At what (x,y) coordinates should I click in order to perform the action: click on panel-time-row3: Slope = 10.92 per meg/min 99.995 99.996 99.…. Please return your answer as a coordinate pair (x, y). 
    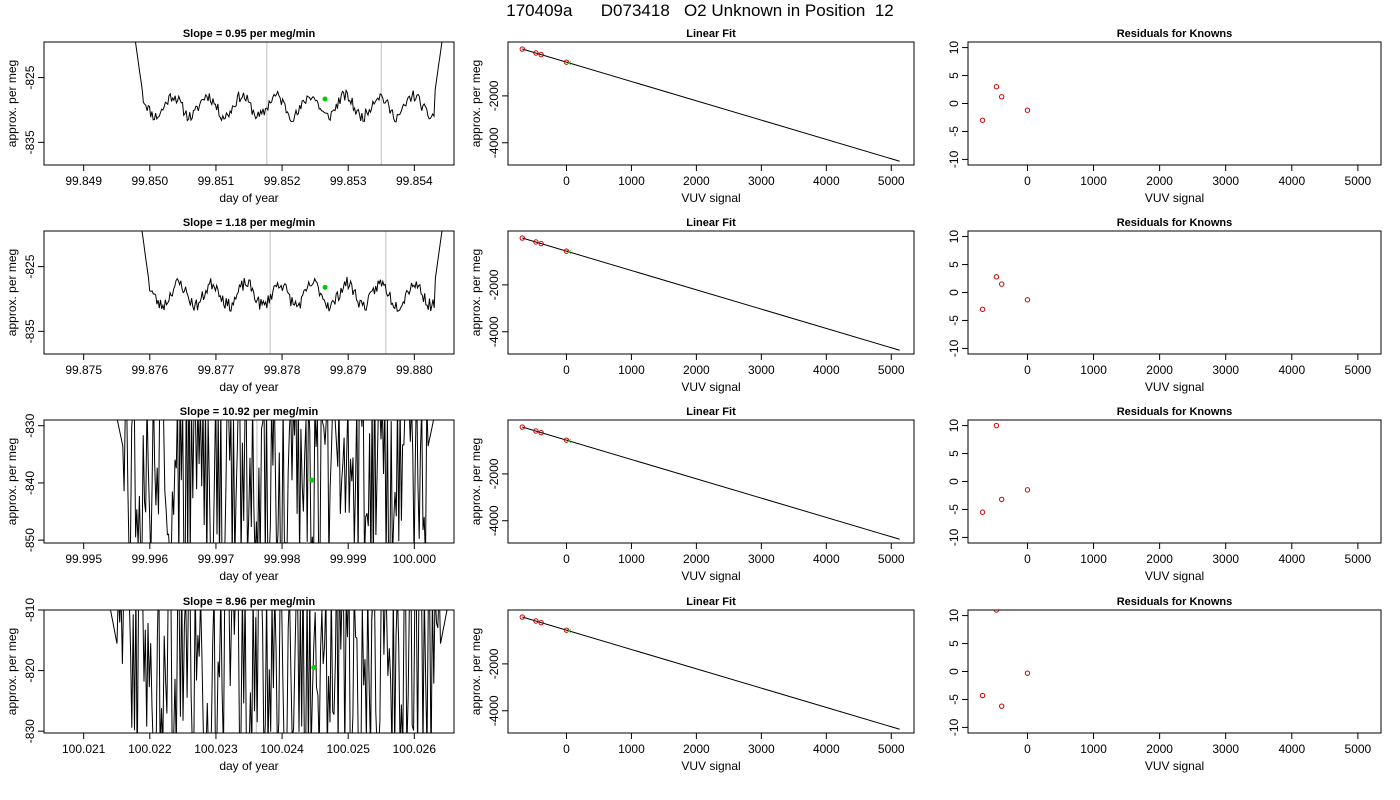
    Looking at the image, I should click on (230, 494).